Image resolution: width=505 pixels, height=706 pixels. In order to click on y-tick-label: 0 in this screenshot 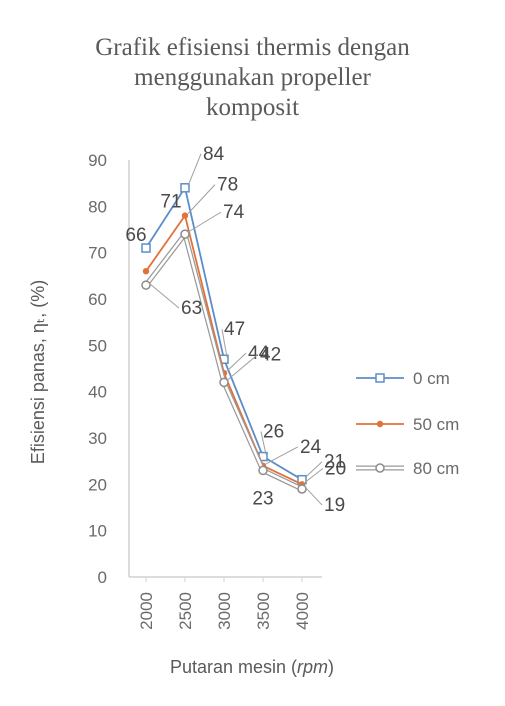, I will do `click(102, 577)`.